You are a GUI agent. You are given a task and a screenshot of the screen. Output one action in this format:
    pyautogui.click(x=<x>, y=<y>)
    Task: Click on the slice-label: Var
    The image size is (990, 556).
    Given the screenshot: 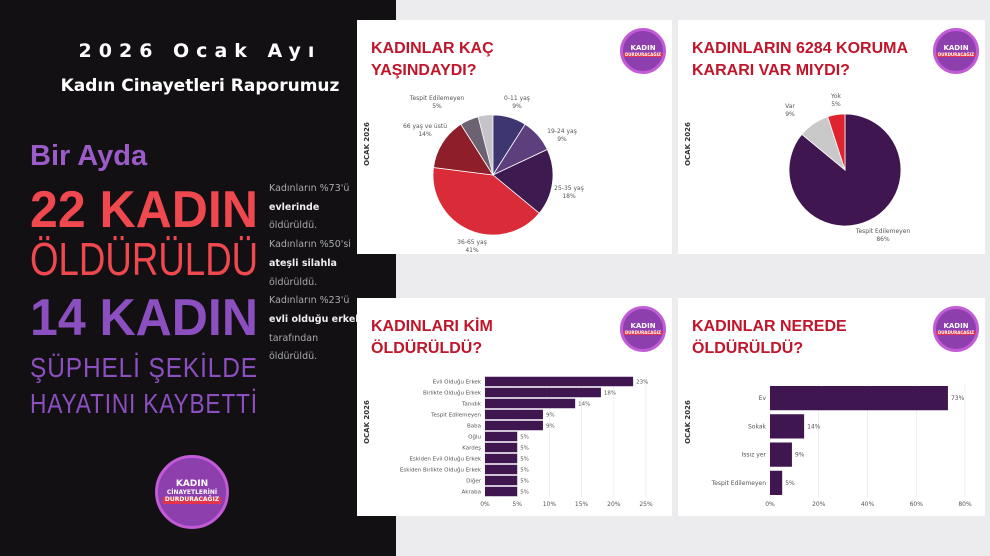 What is the action you would take?
    pyautogui.click(x=790, y=106)
    